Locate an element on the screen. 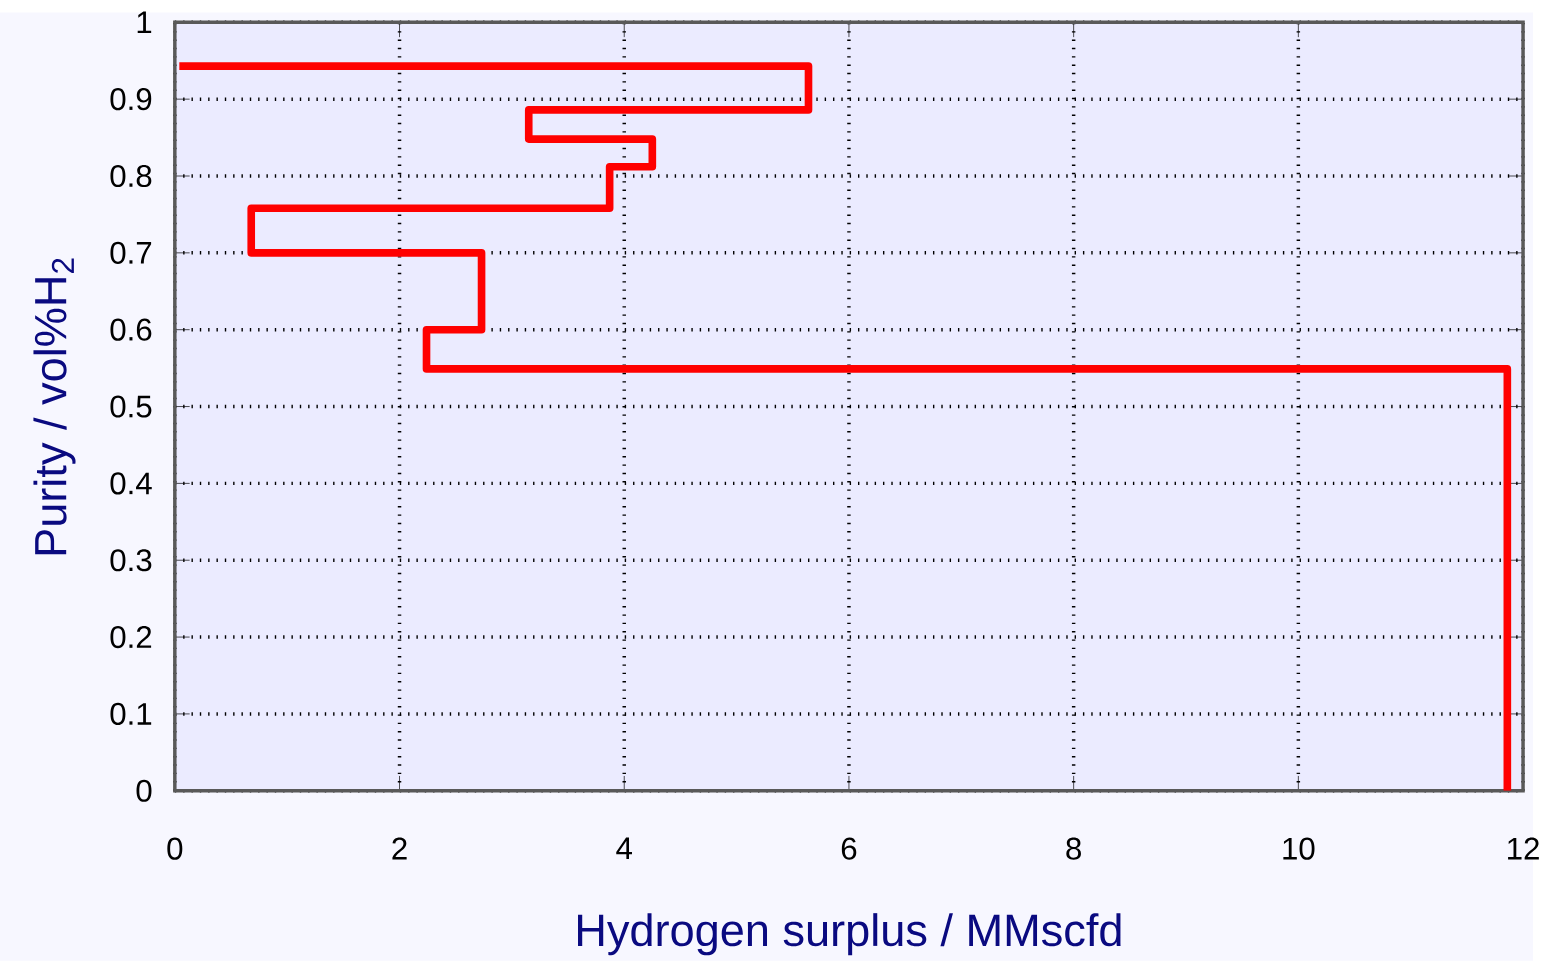 Image resolution: width=1552 pixels, height=967 pixels. x-tick-label: 8 is located at coordinates (1073, 848).